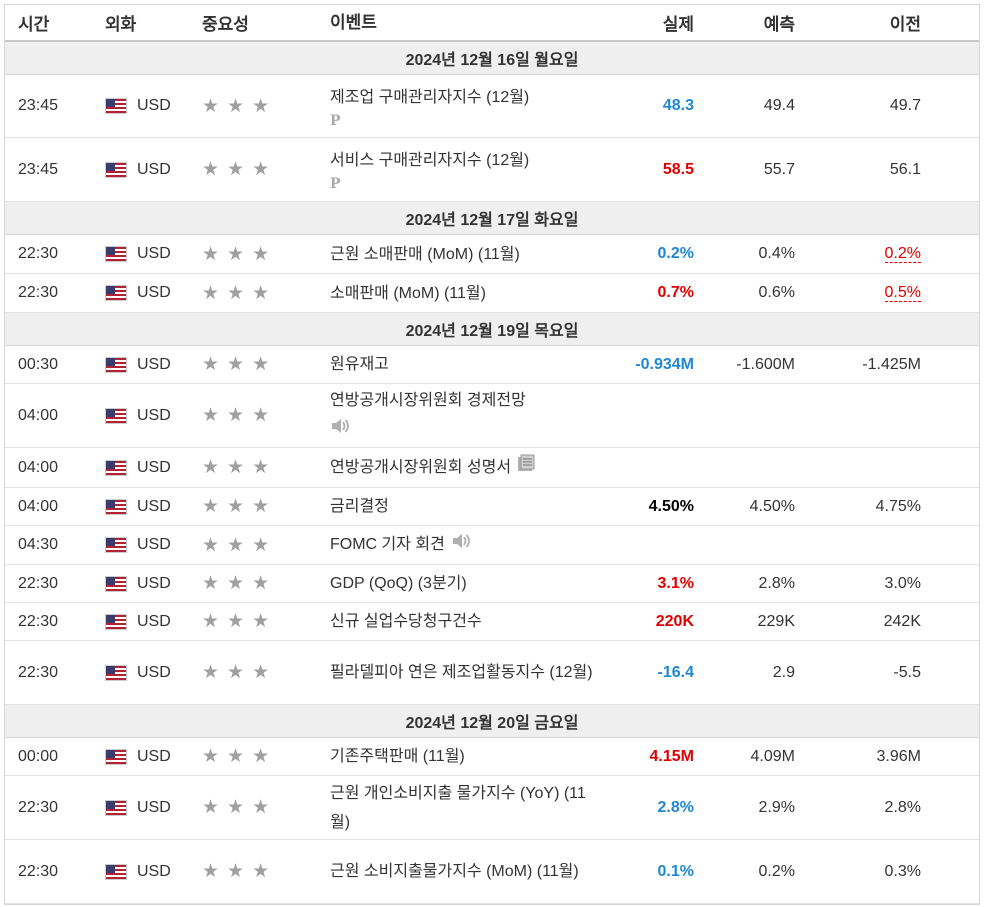  I want to click on event-name: 원유재고, so click(359, 364).